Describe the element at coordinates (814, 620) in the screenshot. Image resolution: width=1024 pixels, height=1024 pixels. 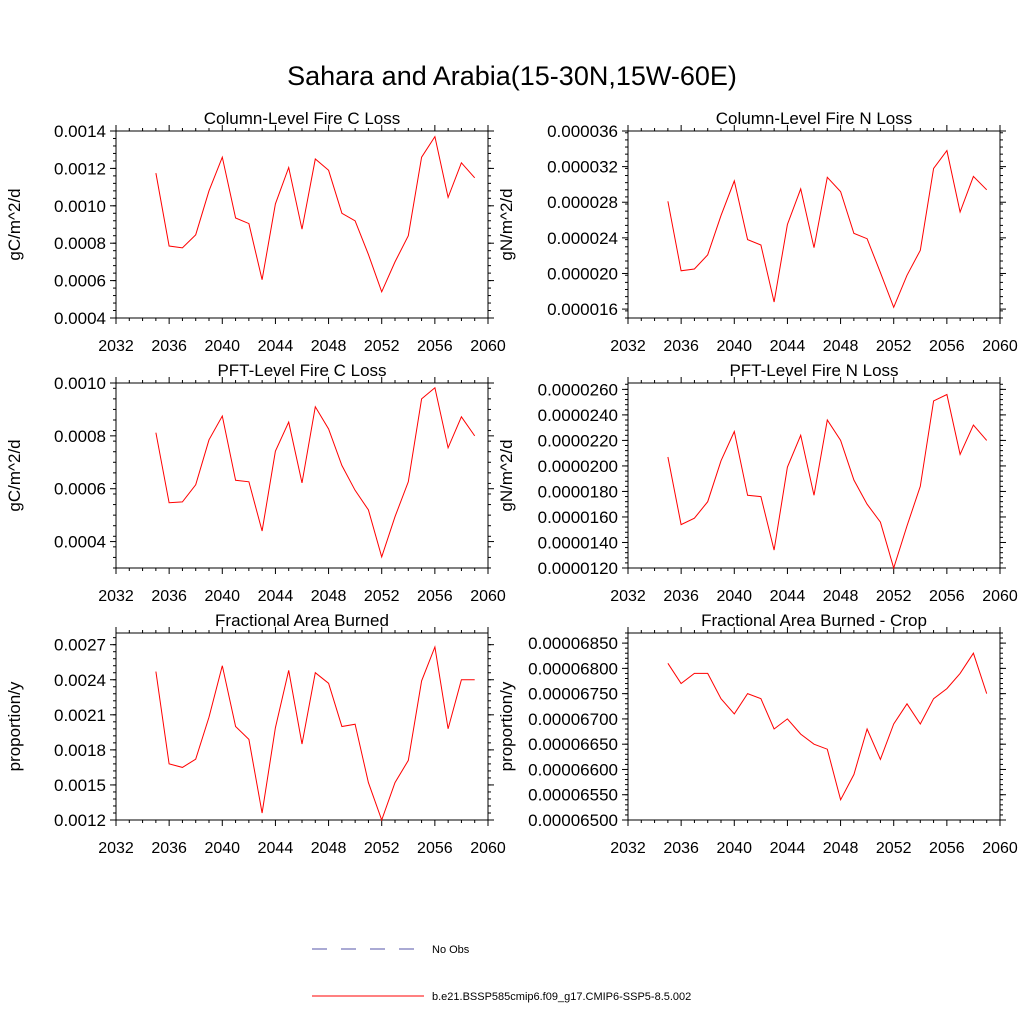
I see `panel-title: Fractional Area Burned - Crop` at that location.